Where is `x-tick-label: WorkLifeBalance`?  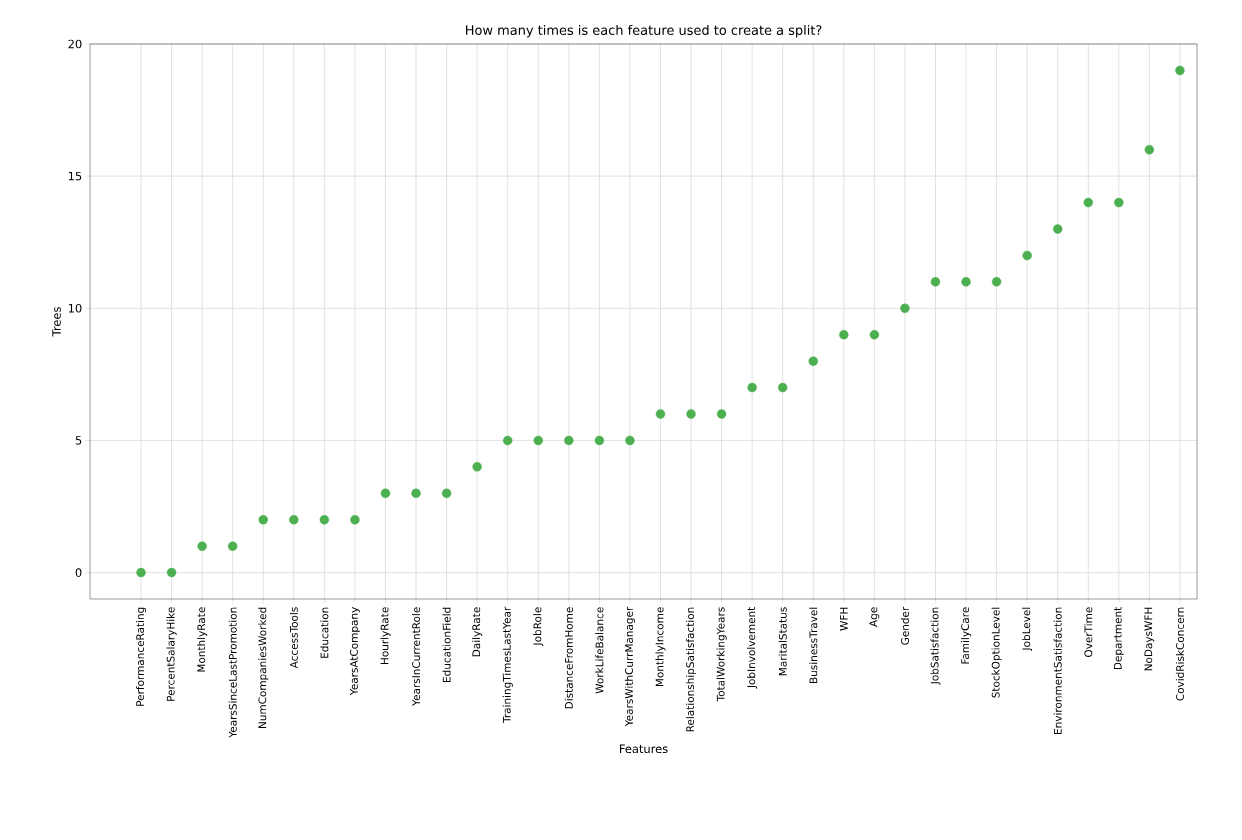 x-tick-label: WorkLifeBalance is located at coordinates (599, 650).